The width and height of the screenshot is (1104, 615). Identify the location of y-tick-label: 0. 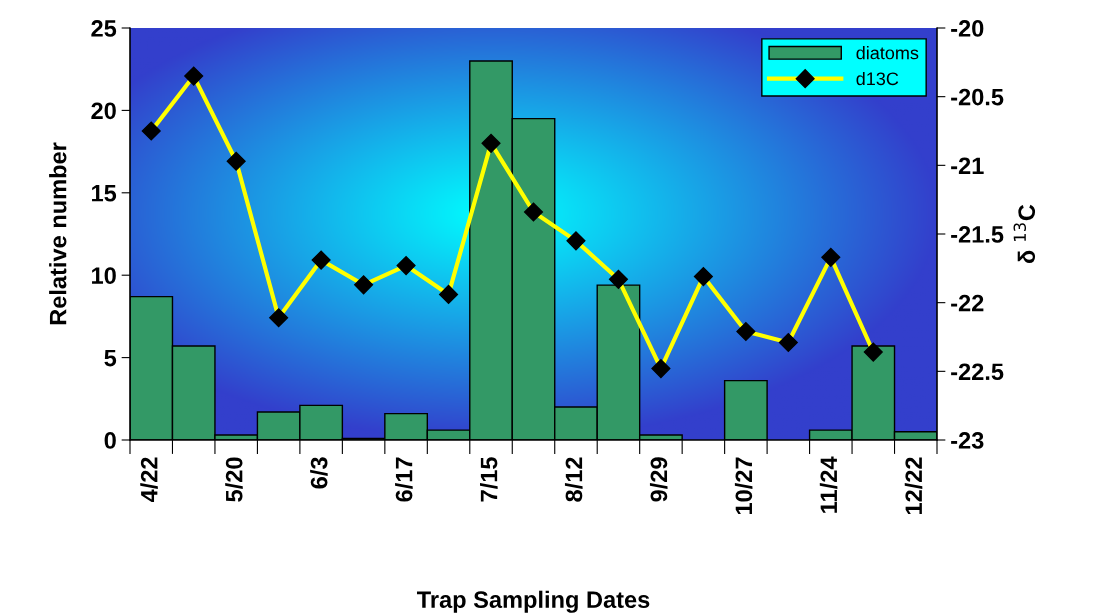
(110, 440).